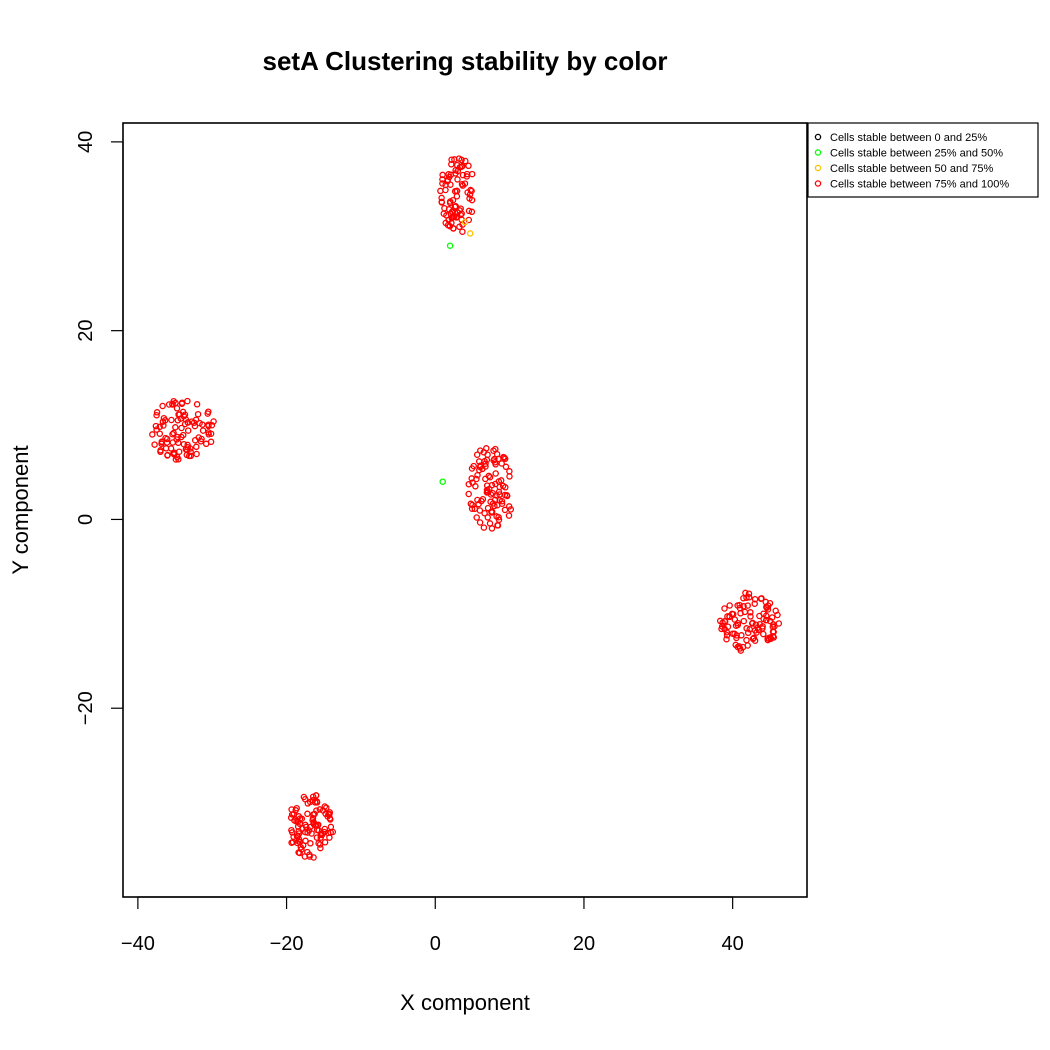 This screenshot has height=1050, width=1050. I want to click on legend-box, so click(923, 160).